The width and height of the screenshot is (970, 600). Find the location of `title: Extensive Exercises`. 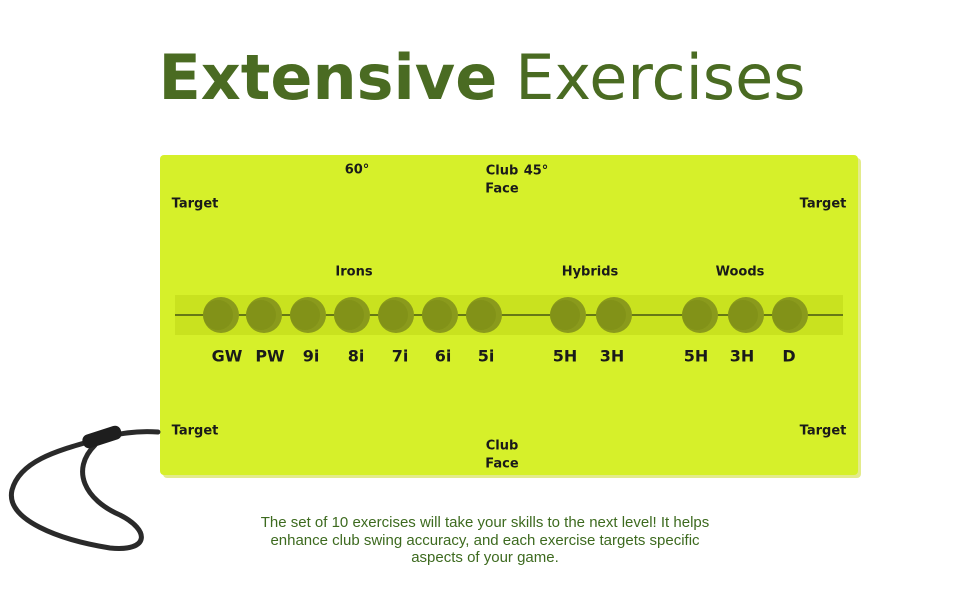

title: Extensive Exercises is located at coordinates (481, 77).